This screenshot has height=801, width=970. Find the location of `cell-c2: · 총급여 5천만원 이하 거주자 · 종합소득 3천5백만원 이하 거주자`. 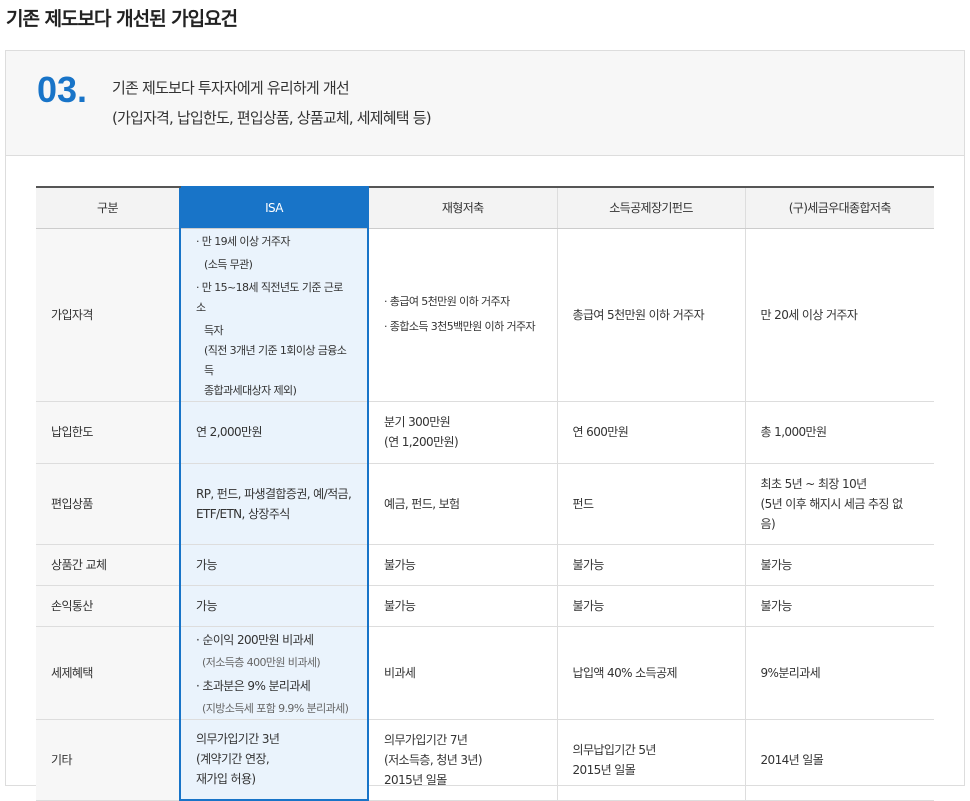

cell-c2: · 총급여 5천만원 이하 거주자 · 종합소득 3천5백만원 이하 거주자 is located at coordinates (462, 315).